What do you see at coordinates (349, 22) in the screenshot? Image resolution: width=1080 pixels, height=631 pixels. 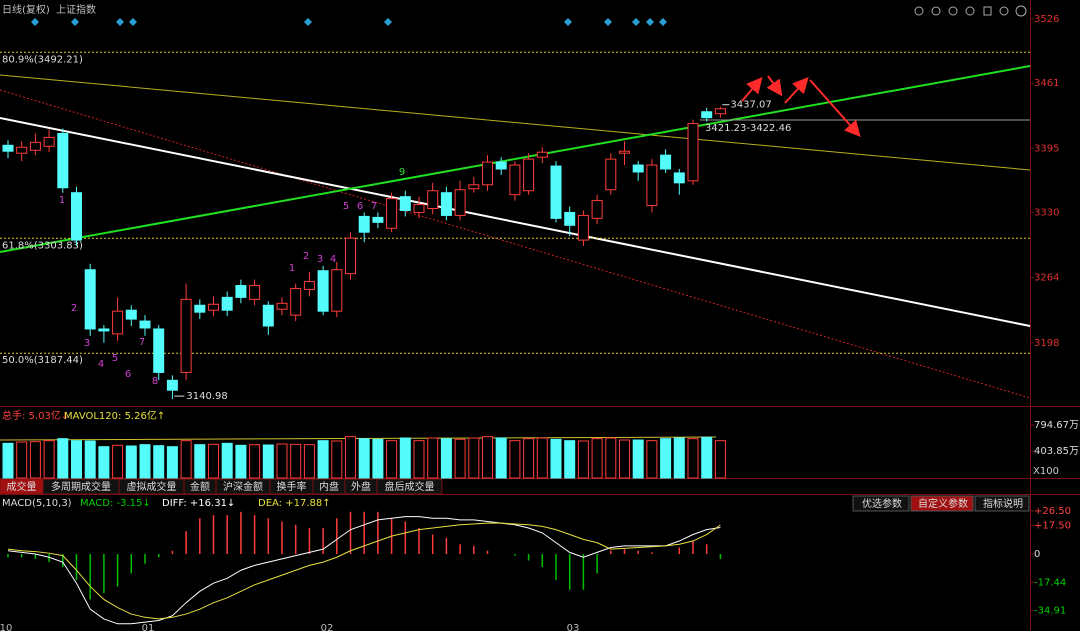 I see `signal-diamonds` at bounding box center [349, 22].